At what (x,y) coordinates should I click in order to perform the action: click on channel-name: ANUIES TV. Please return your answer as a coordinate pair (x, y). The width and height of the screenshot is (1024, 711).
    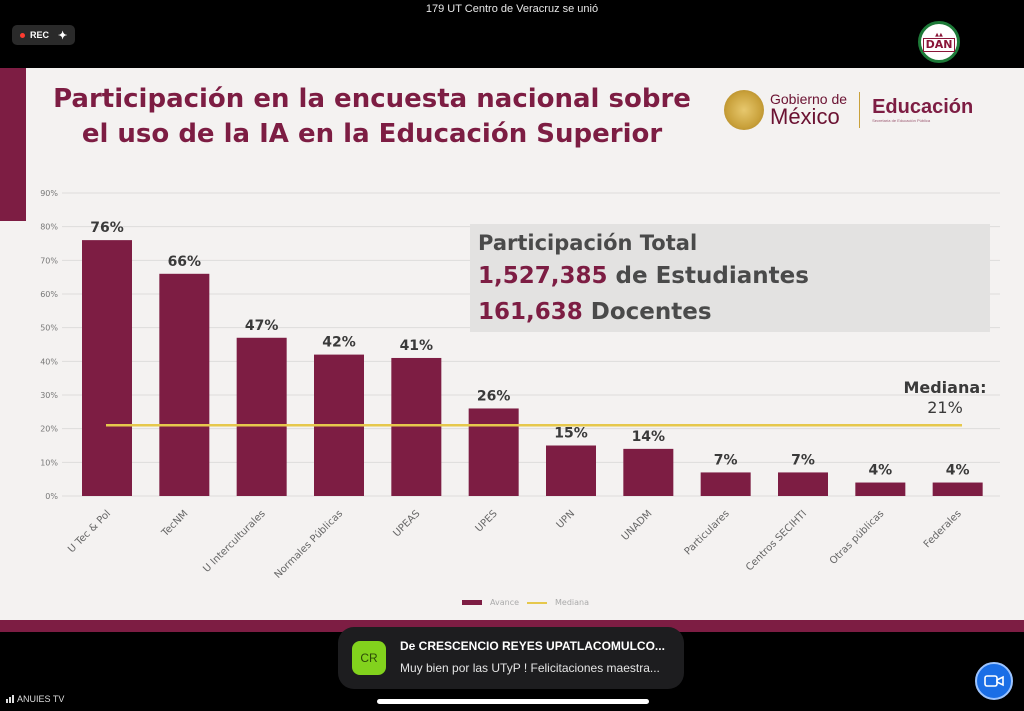
    Looking at the image, I should click on (41, 699).